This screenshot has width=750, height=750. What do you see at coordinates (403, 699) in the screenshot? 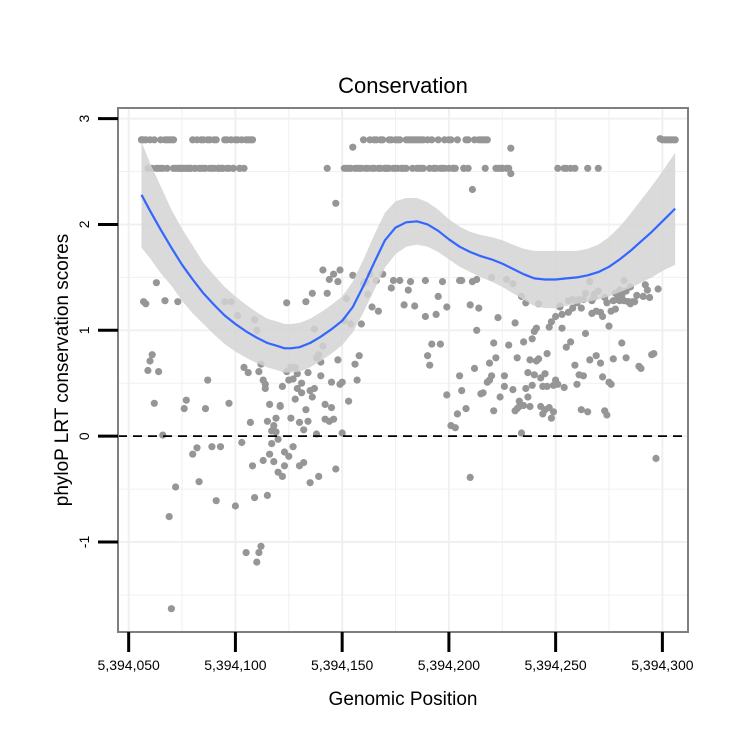
I see `x-axis-label: Genomic Position` at bounding box center [403, 699].